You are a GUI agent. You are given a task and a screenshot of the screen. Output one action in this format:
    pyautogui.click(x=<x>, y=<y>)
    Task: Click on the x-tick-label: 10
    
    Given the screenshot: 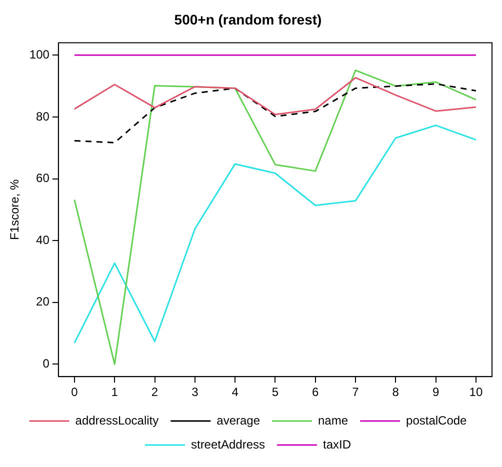 What is the action you would take?
    pyautogui.click(x=476, y=392)
    